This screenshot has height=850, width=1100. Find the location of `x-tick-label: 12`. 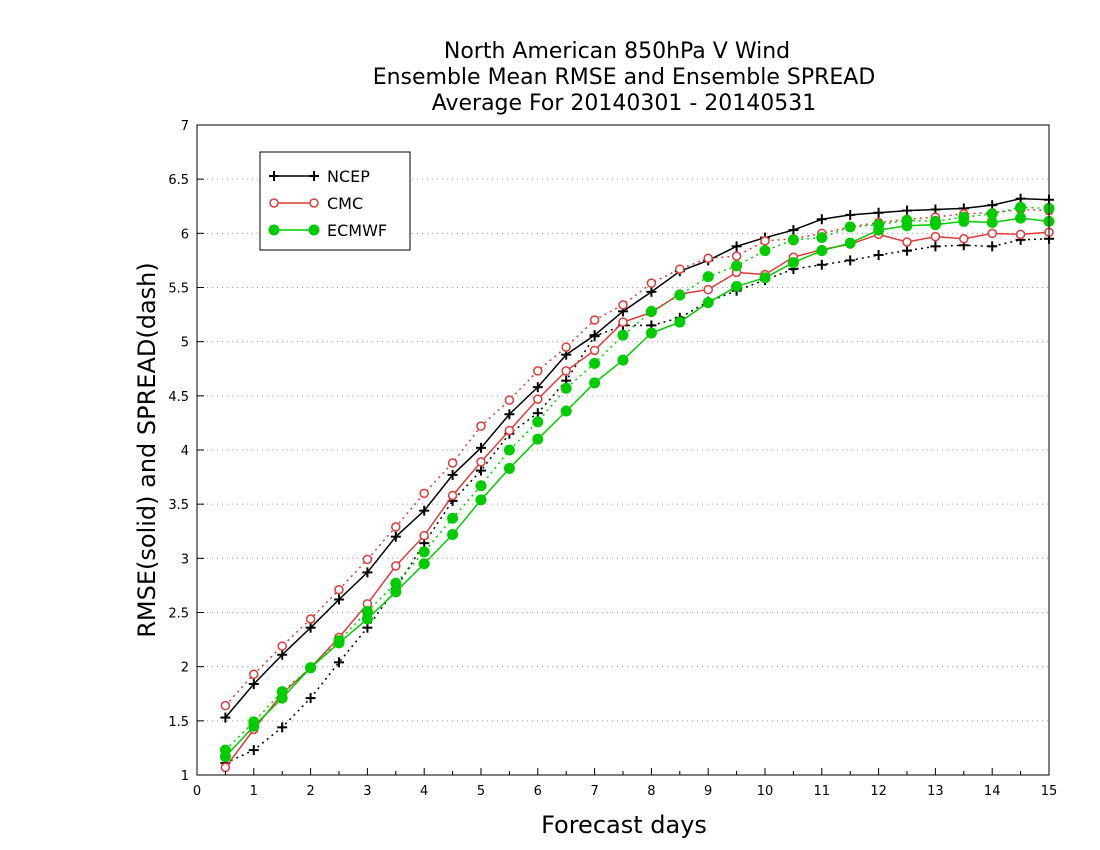

x-tick-label: 12 is located at coordinates (878, 791).